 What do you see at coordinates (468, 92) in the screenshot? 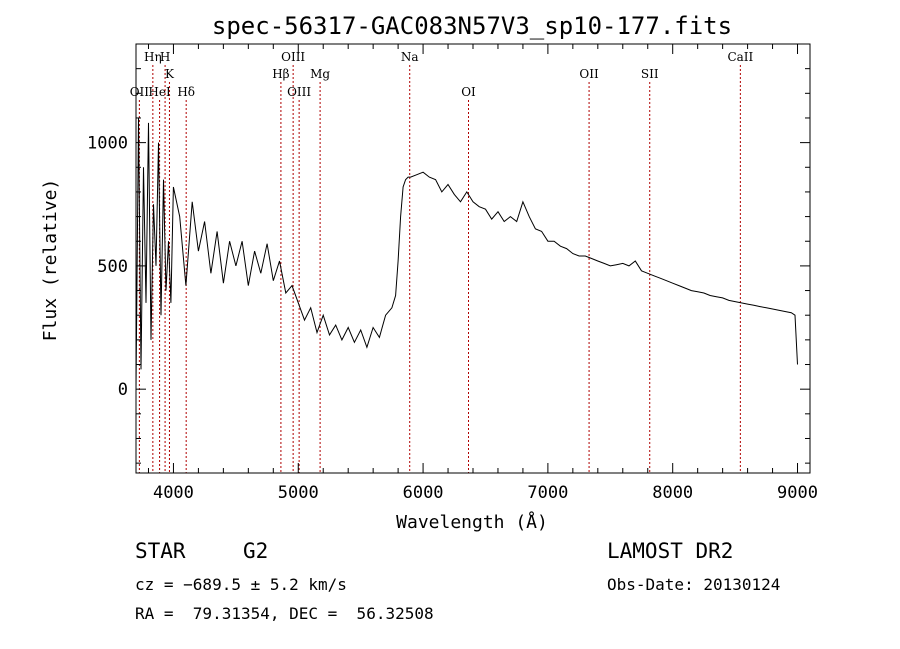
I see `line-marker-label: OI` at bounding box center [468, 92].